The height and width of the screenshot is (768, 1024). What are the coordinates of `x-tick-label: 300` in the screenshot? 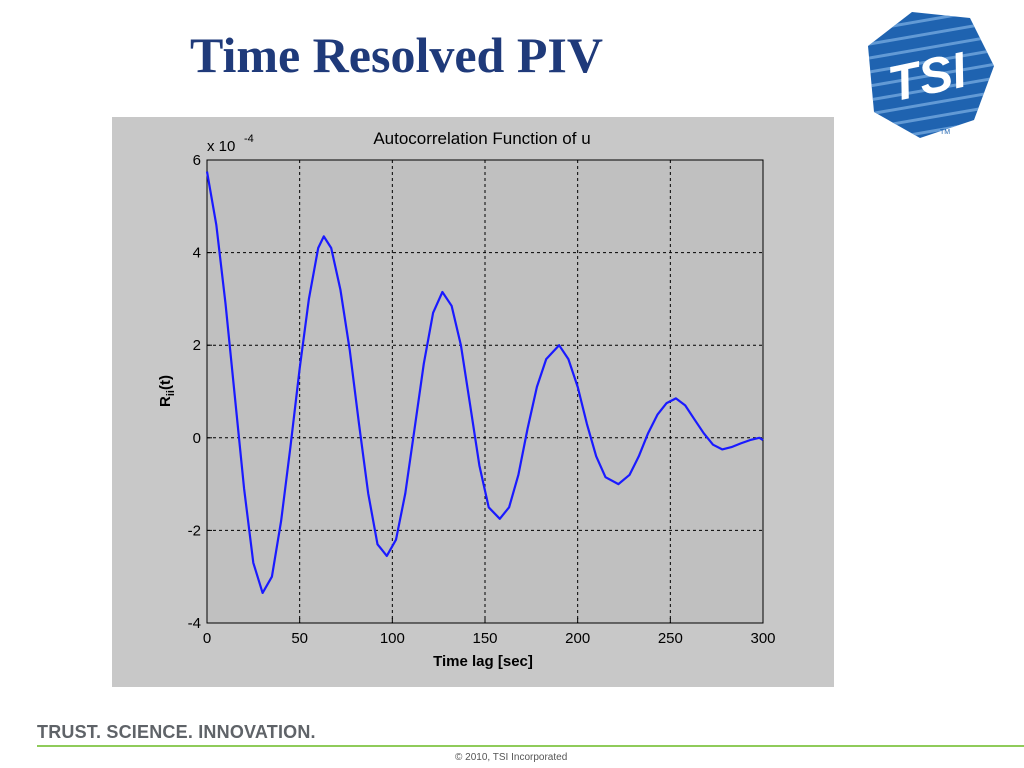 It's located at (762, 638).